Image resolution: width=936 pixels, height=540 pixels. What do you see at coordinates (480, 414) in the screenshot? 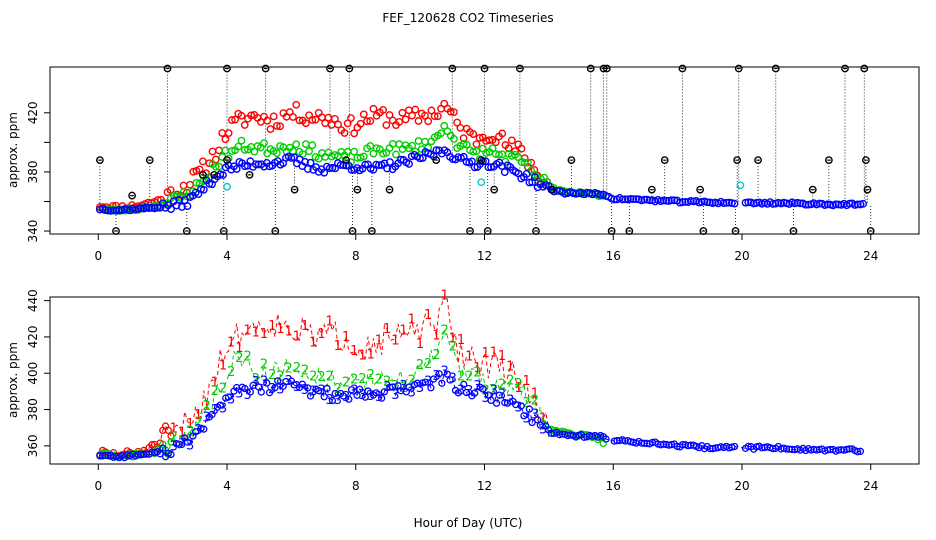
I see `bottom-s3-line` at bounding box center [480, 414].